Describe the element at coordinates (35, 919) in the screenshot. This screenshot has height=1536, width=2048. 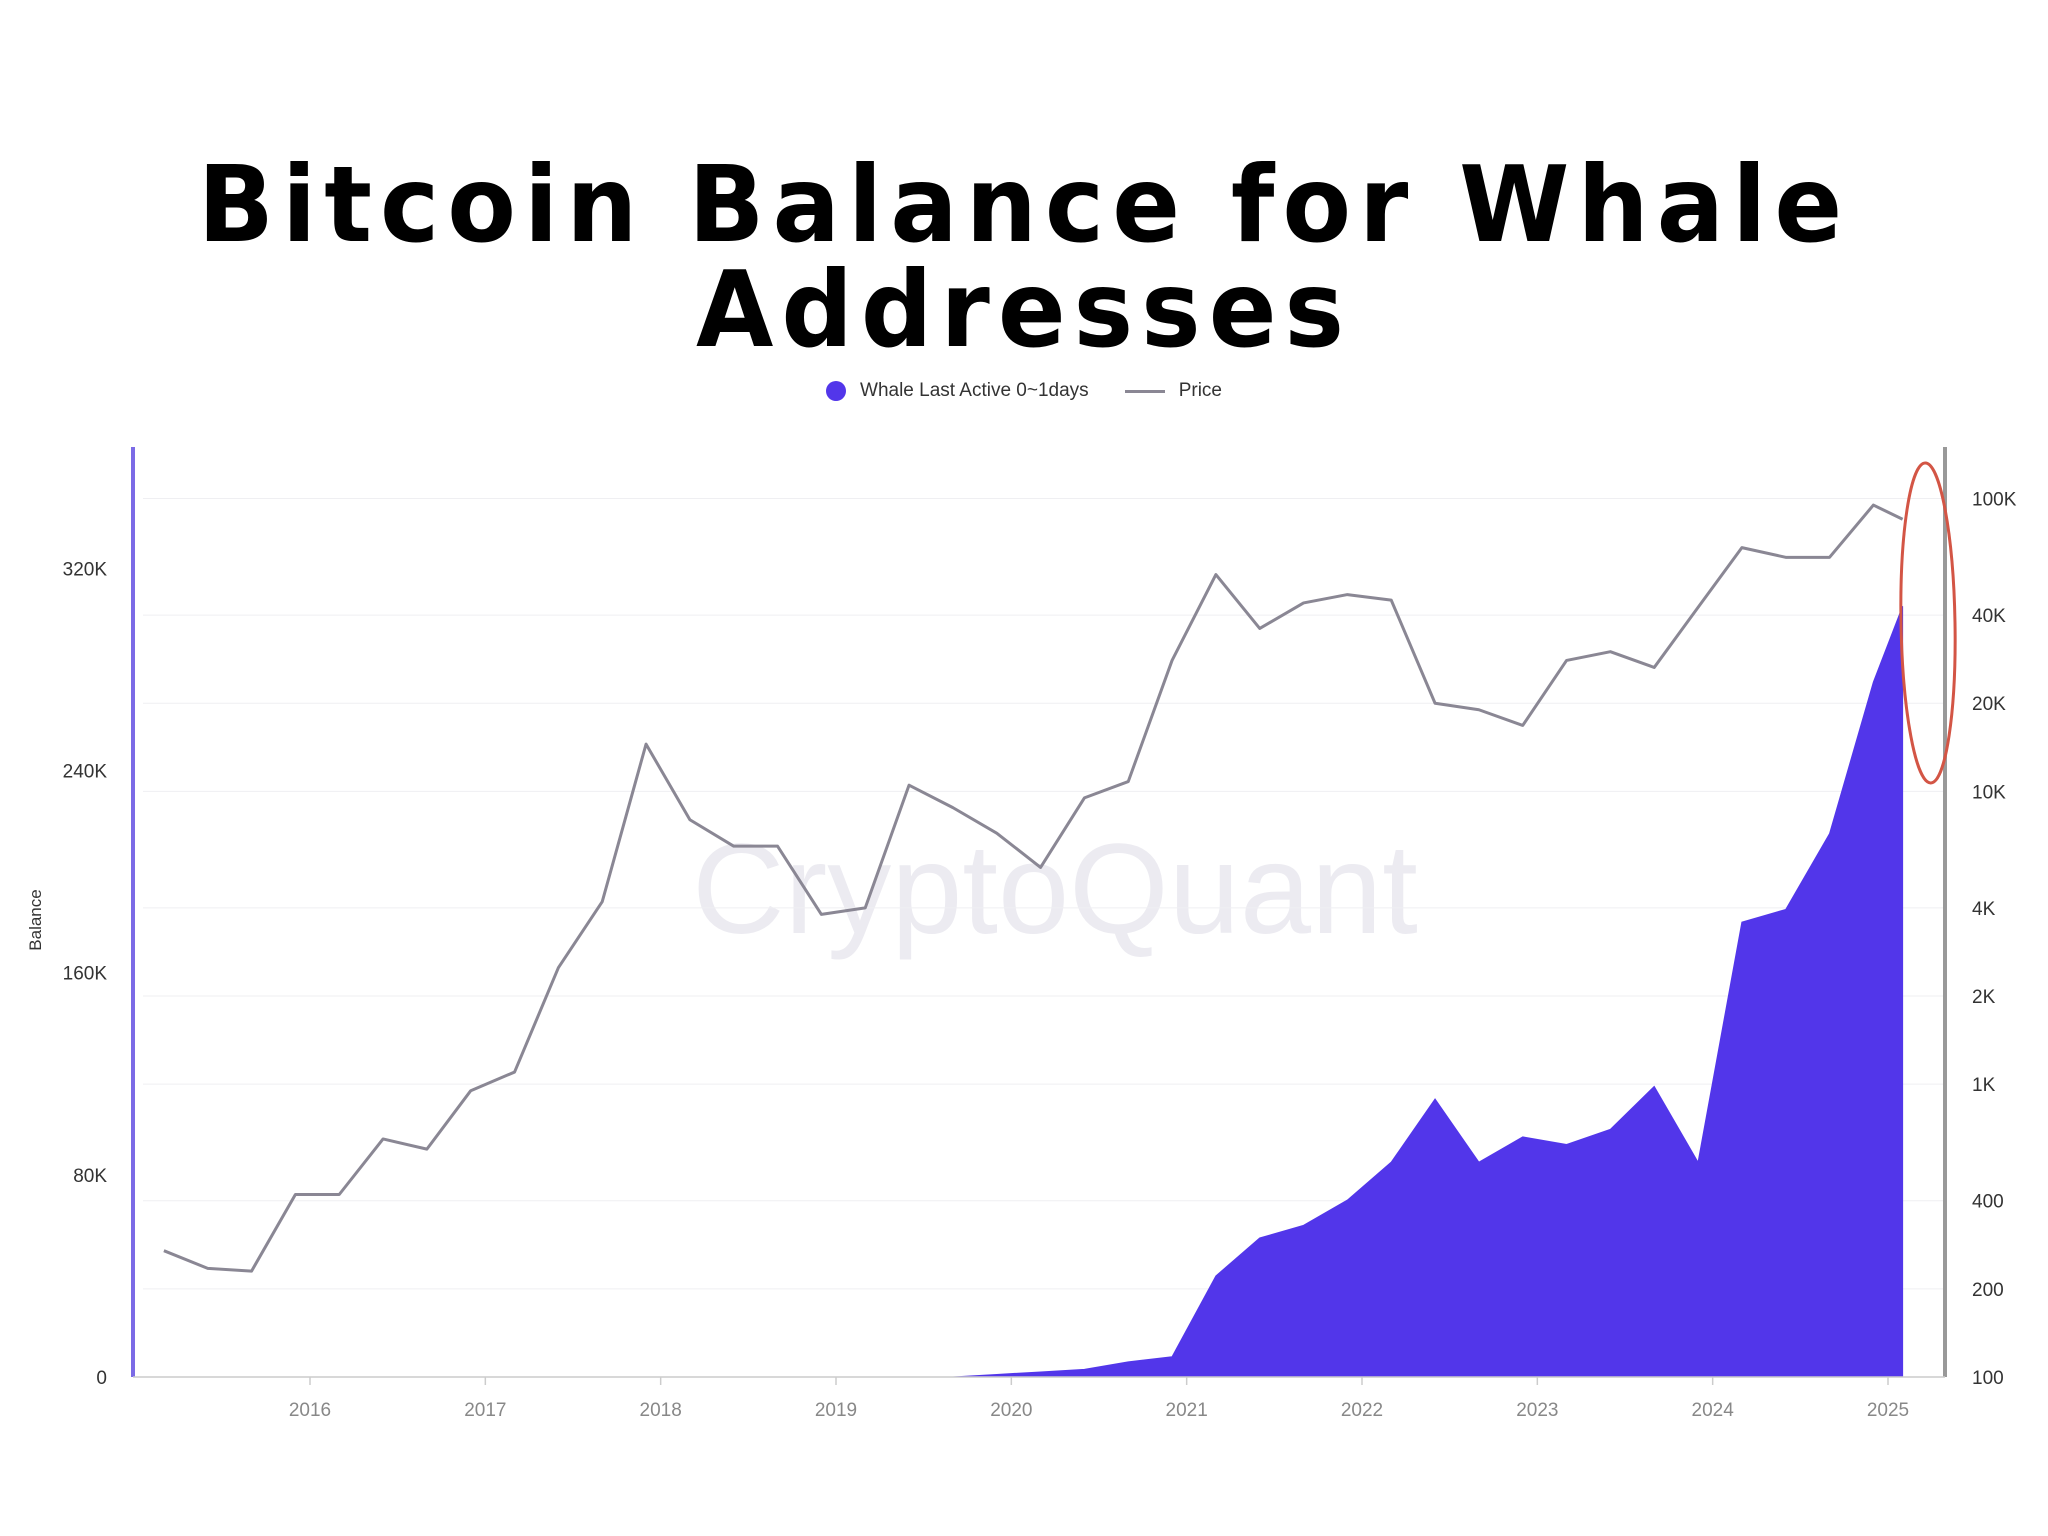
I see `y-axis-title: Balance` at that location.